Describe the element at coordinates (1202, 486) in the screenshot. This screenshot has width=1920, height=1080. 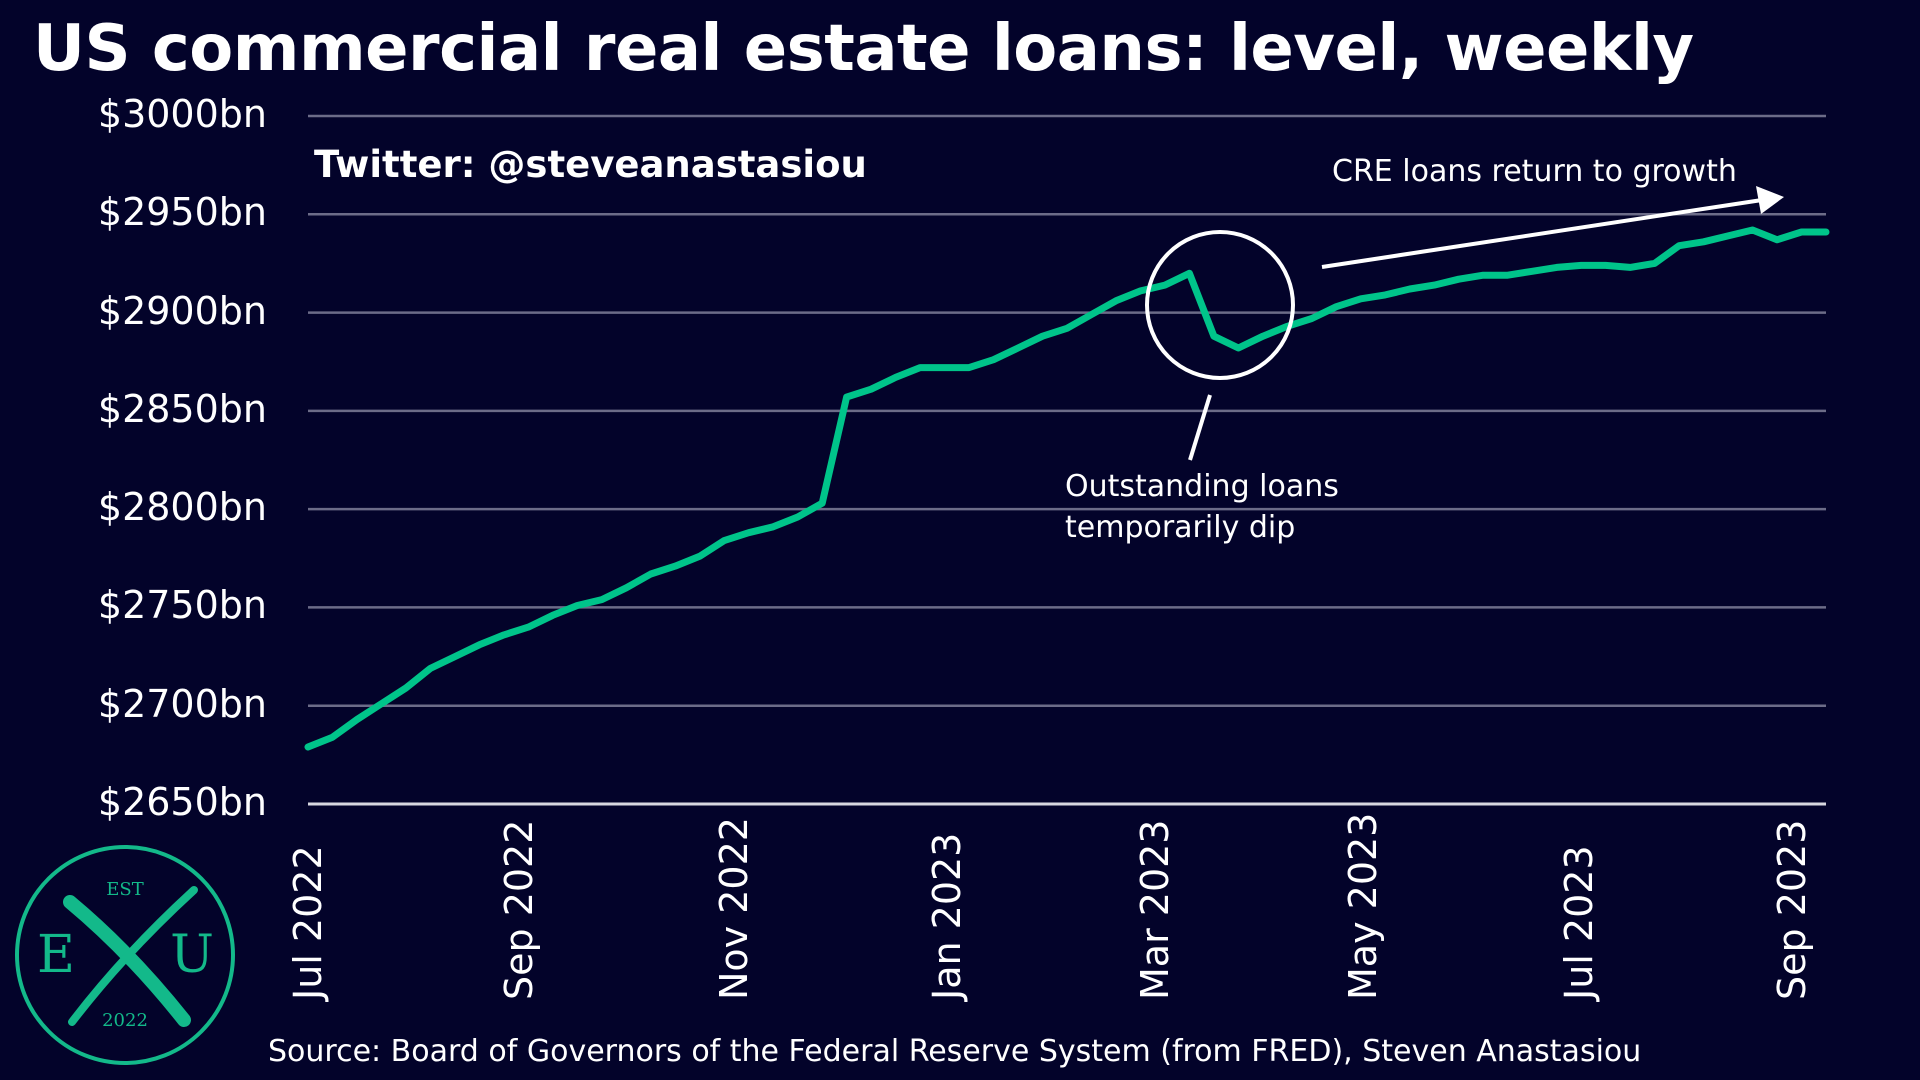
I see `dip-annotation-line1: Outstanding loans` at that location.